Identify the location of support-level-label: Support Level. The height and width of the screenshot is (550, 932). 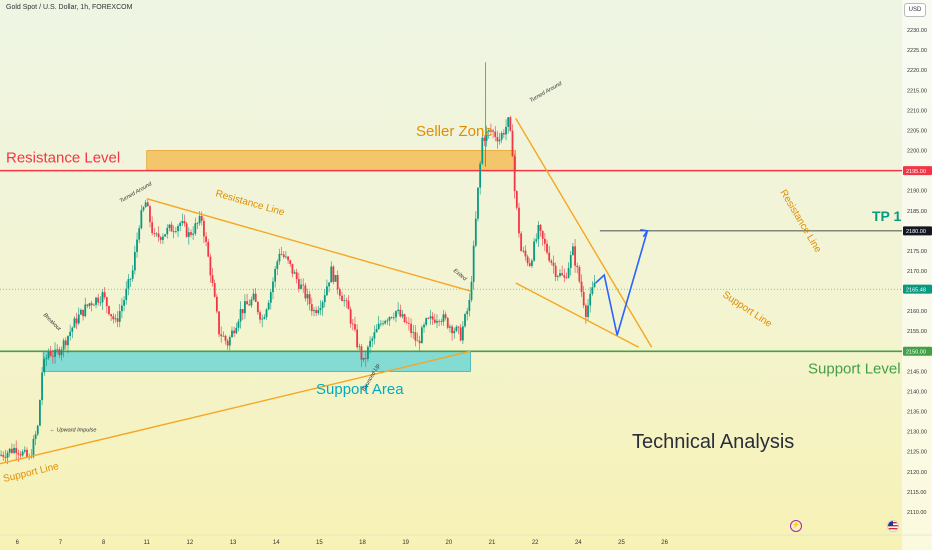
(854, 368).